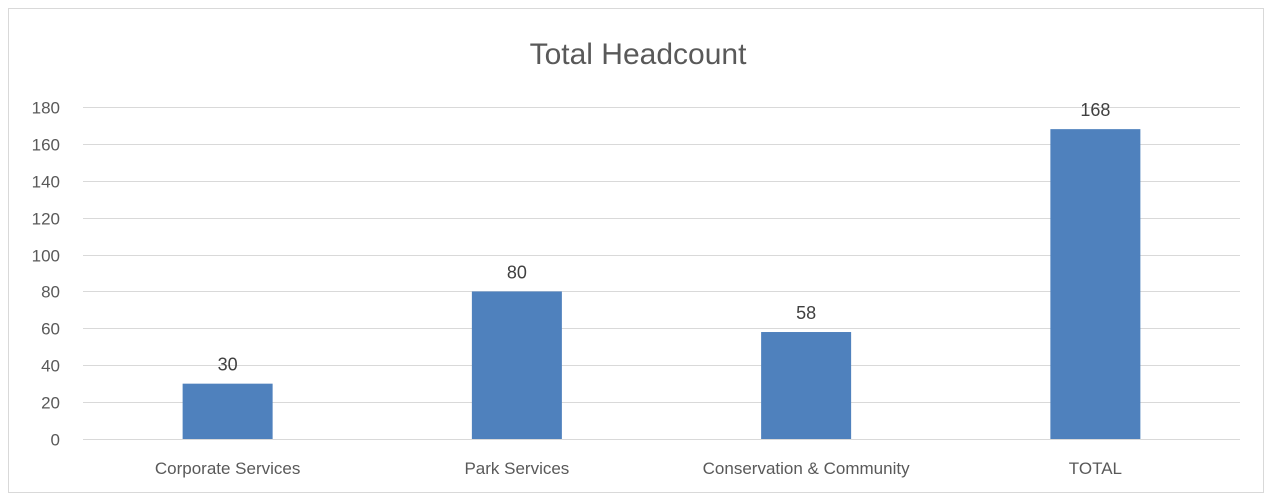  I want to click on y-tick-label: 40, so click(50, 366).